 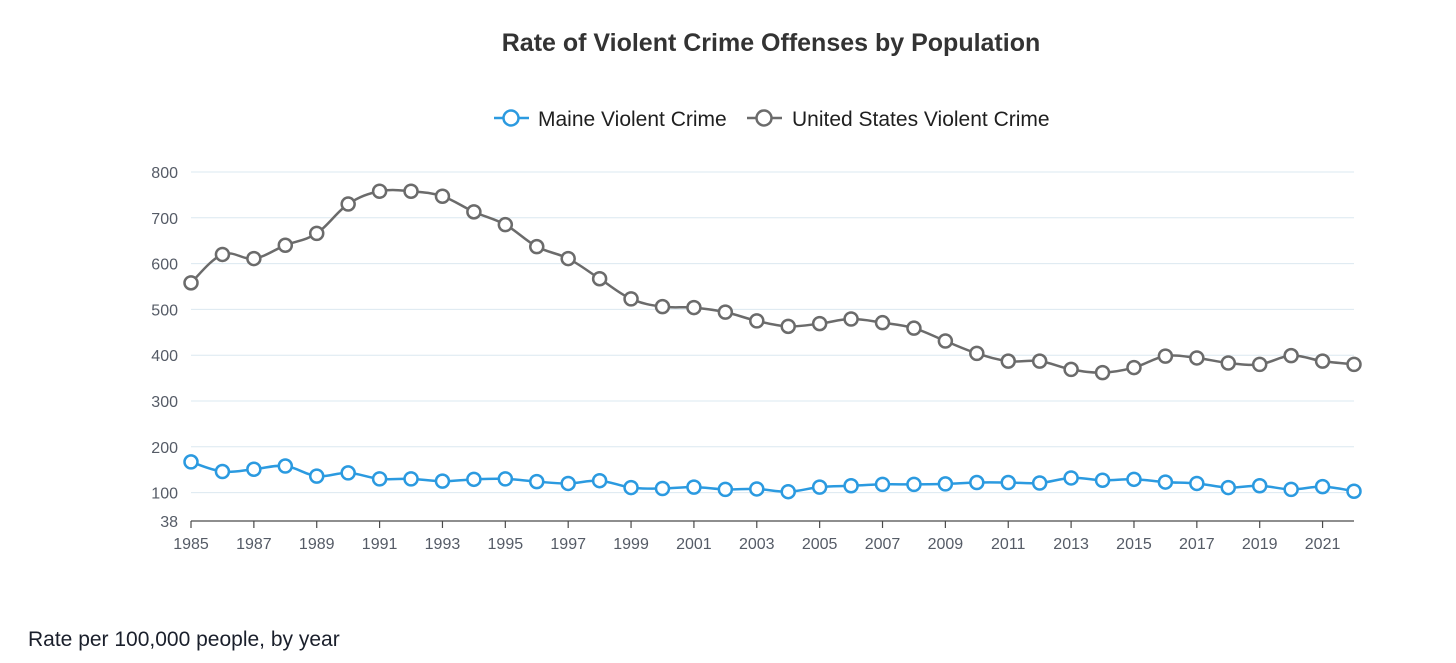 What do you see at coordinates (1134, 544) in the screenshot?
I see `x-tick-label: 2015` at bounding box center [1134, 544].